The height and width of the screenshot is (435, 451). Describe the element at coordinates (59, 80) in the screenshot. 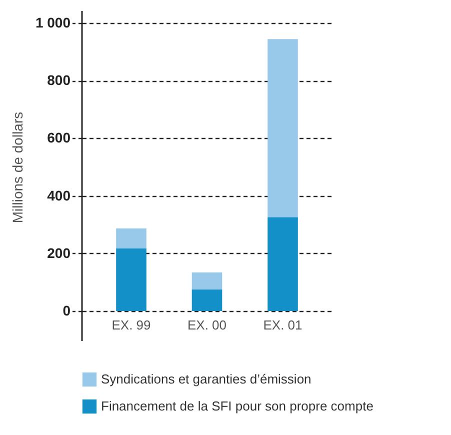

I see `y-tick-label: 800` at that location.